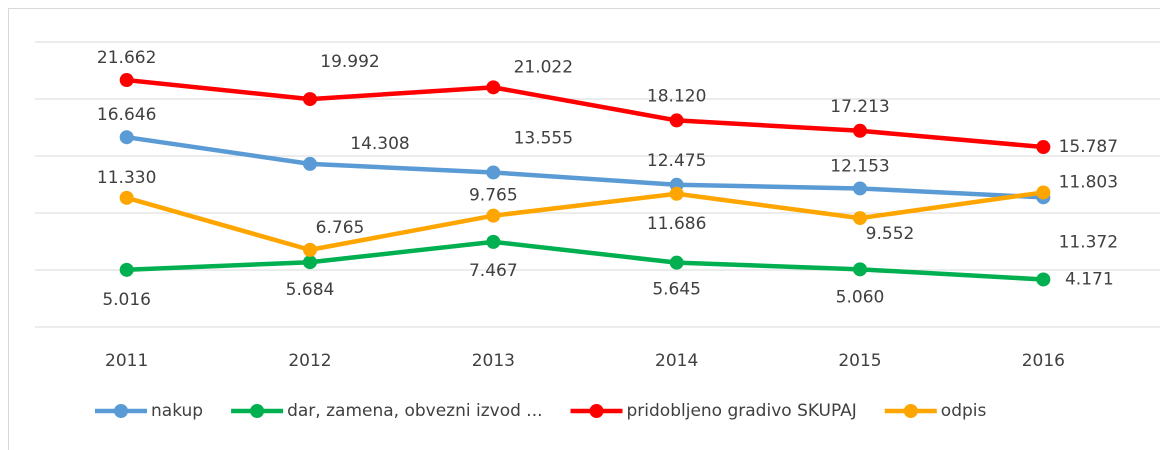 The height and width of the screenshot is (450, 1160). What do you see at coordinates (676, 161) in the screenshot?
I see `data-label: 12.475` at bounding box center [676, 161].